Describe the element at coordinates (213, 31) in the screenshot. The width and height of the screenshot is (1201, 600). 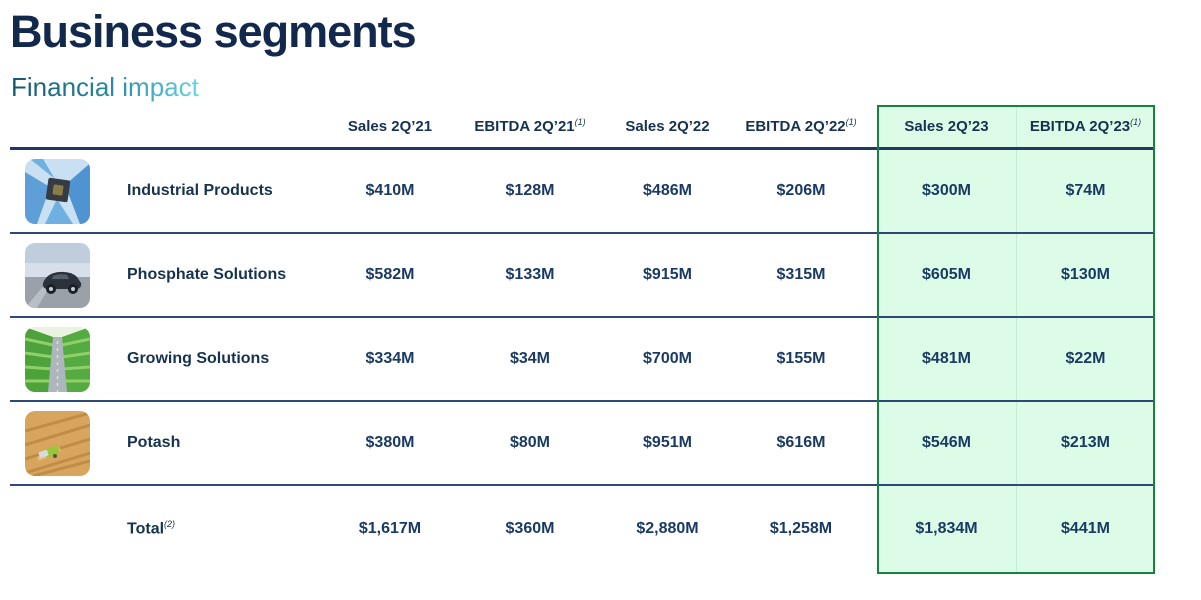
I see `page-title: Business segments` at that location.